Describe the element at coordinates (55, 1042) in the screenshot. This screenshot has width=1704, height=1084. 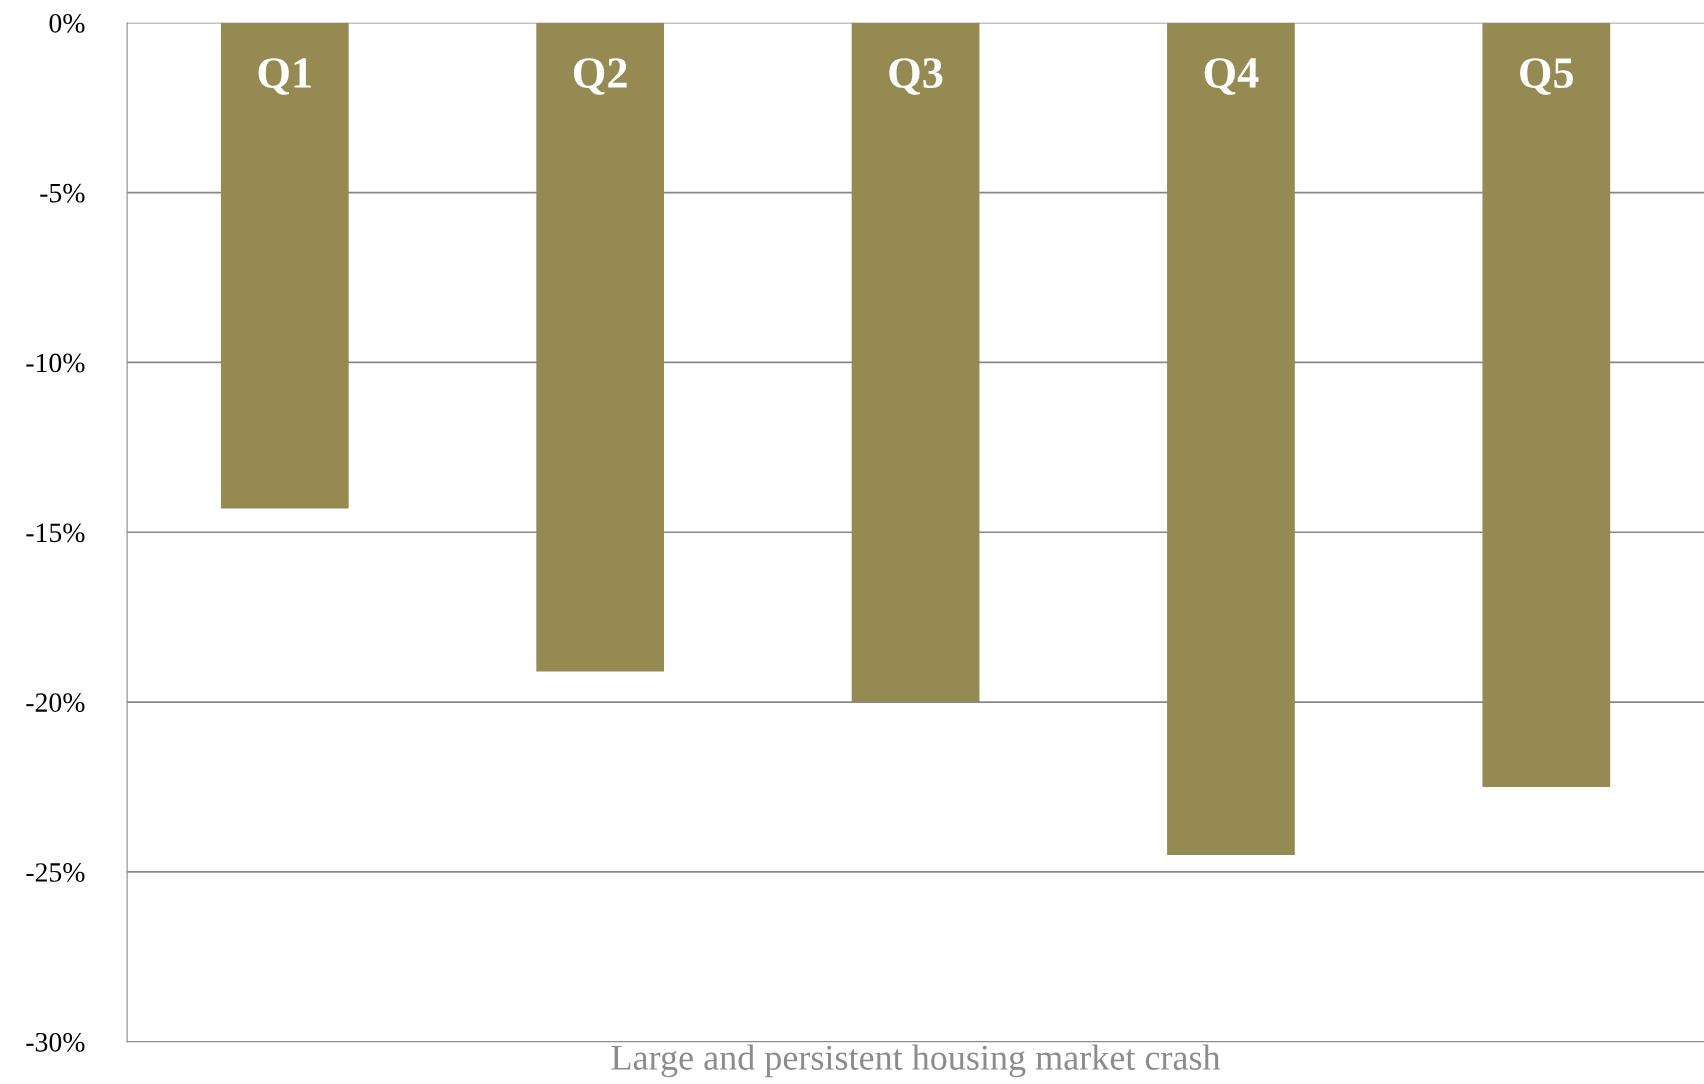
I see `y-tick-label: -30%` at that location.